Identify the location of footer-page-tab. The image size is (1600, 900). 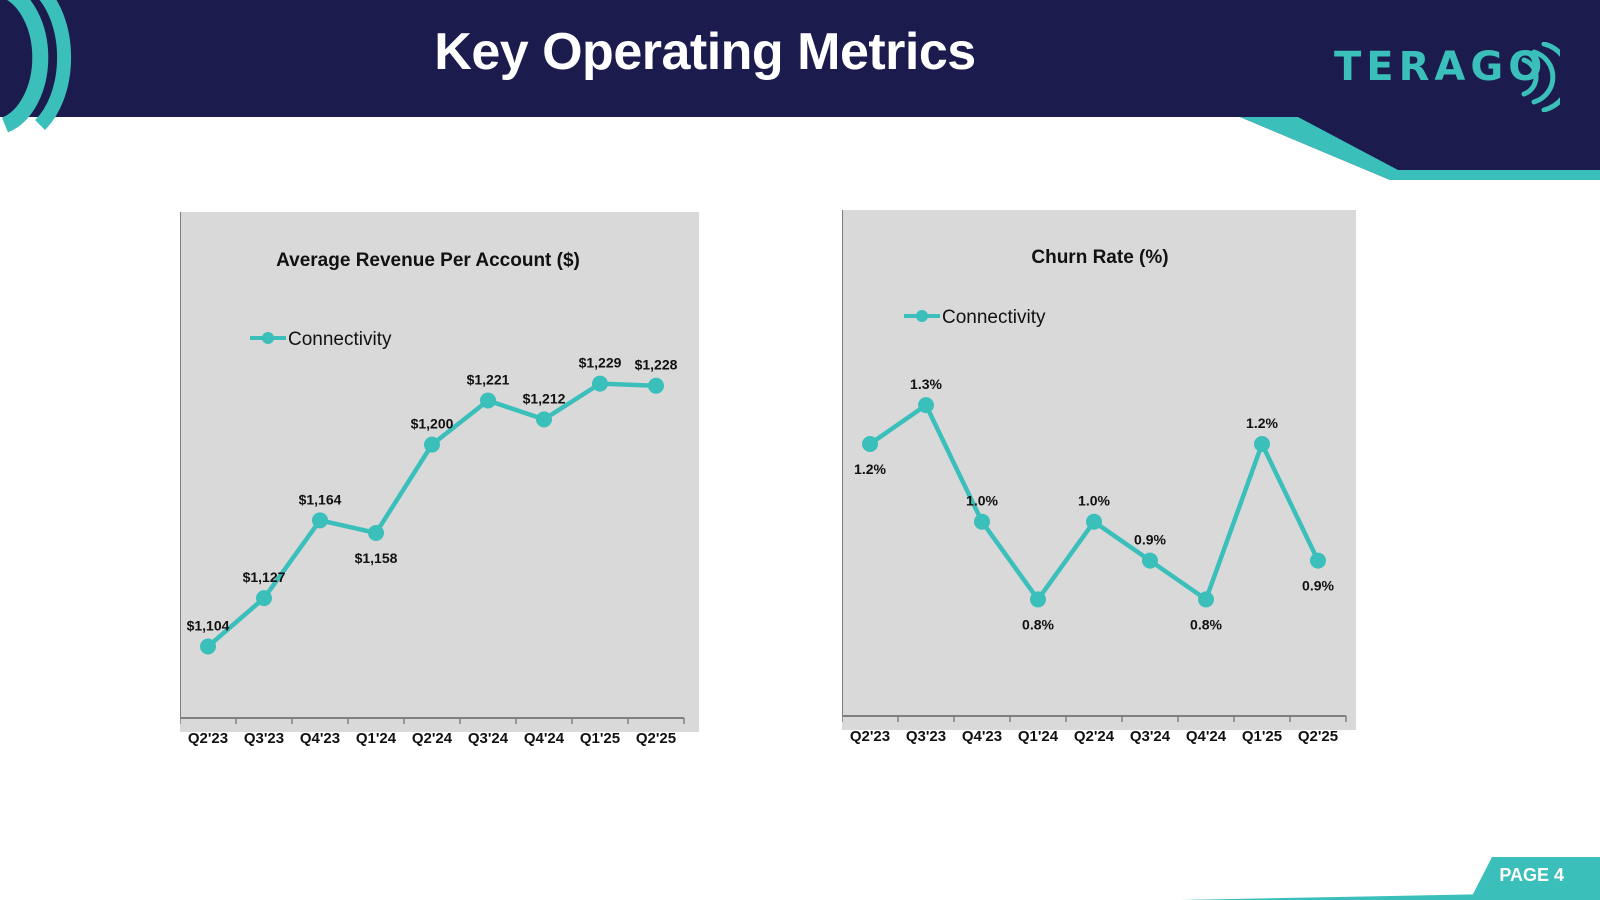
(1535, 878).